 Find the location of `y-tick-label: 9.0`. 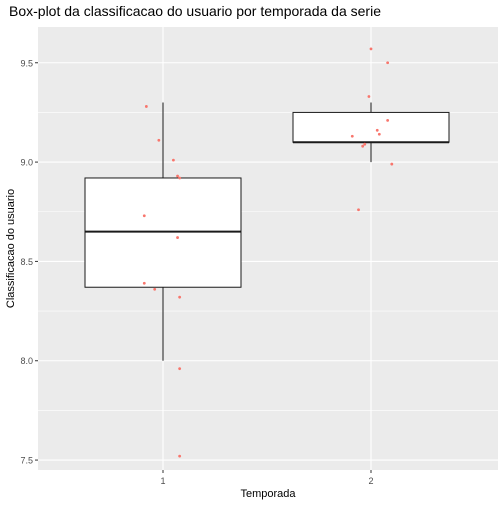

y-tick-label: 9.0 is located at coordinates (26, 163).